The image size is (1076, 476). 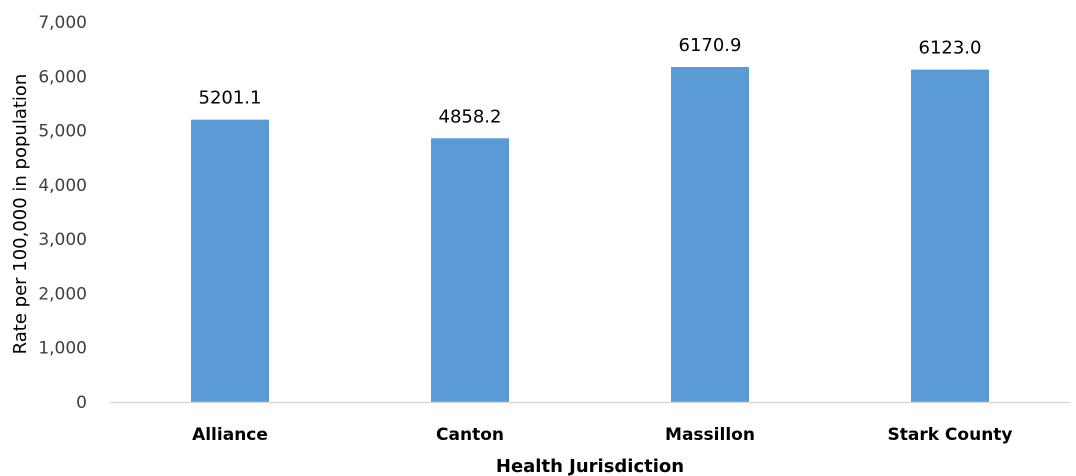 What do you see at coordinates (62, 132) in the screenshot?
I see `y-tick-label: 5,000` at bounding box center [62, 132].